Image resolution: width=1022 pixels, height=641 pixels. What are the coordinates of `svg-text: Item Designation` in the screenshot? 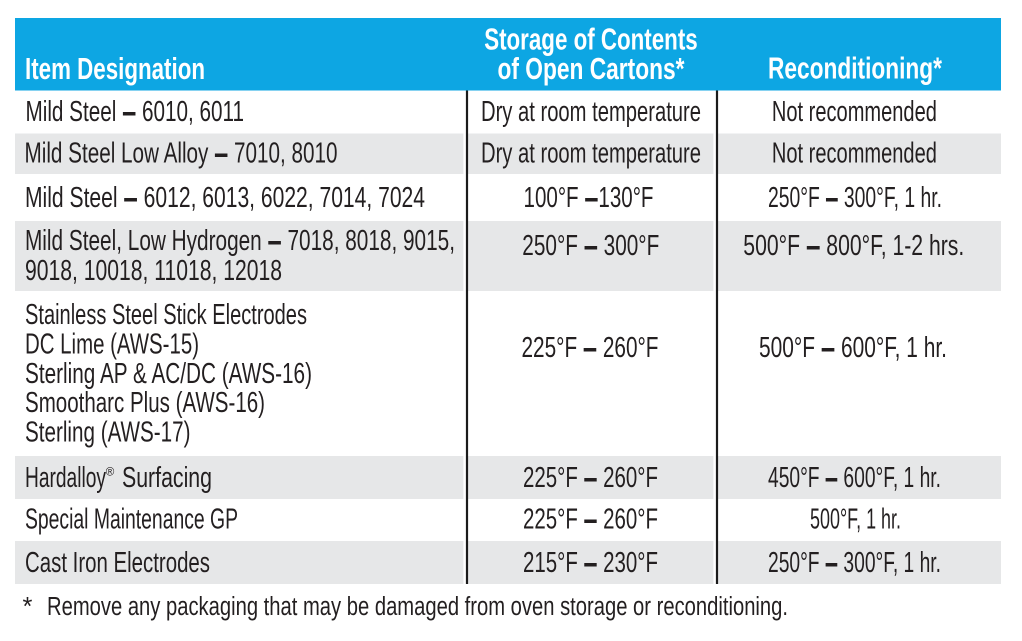 It's located at (115, 68).